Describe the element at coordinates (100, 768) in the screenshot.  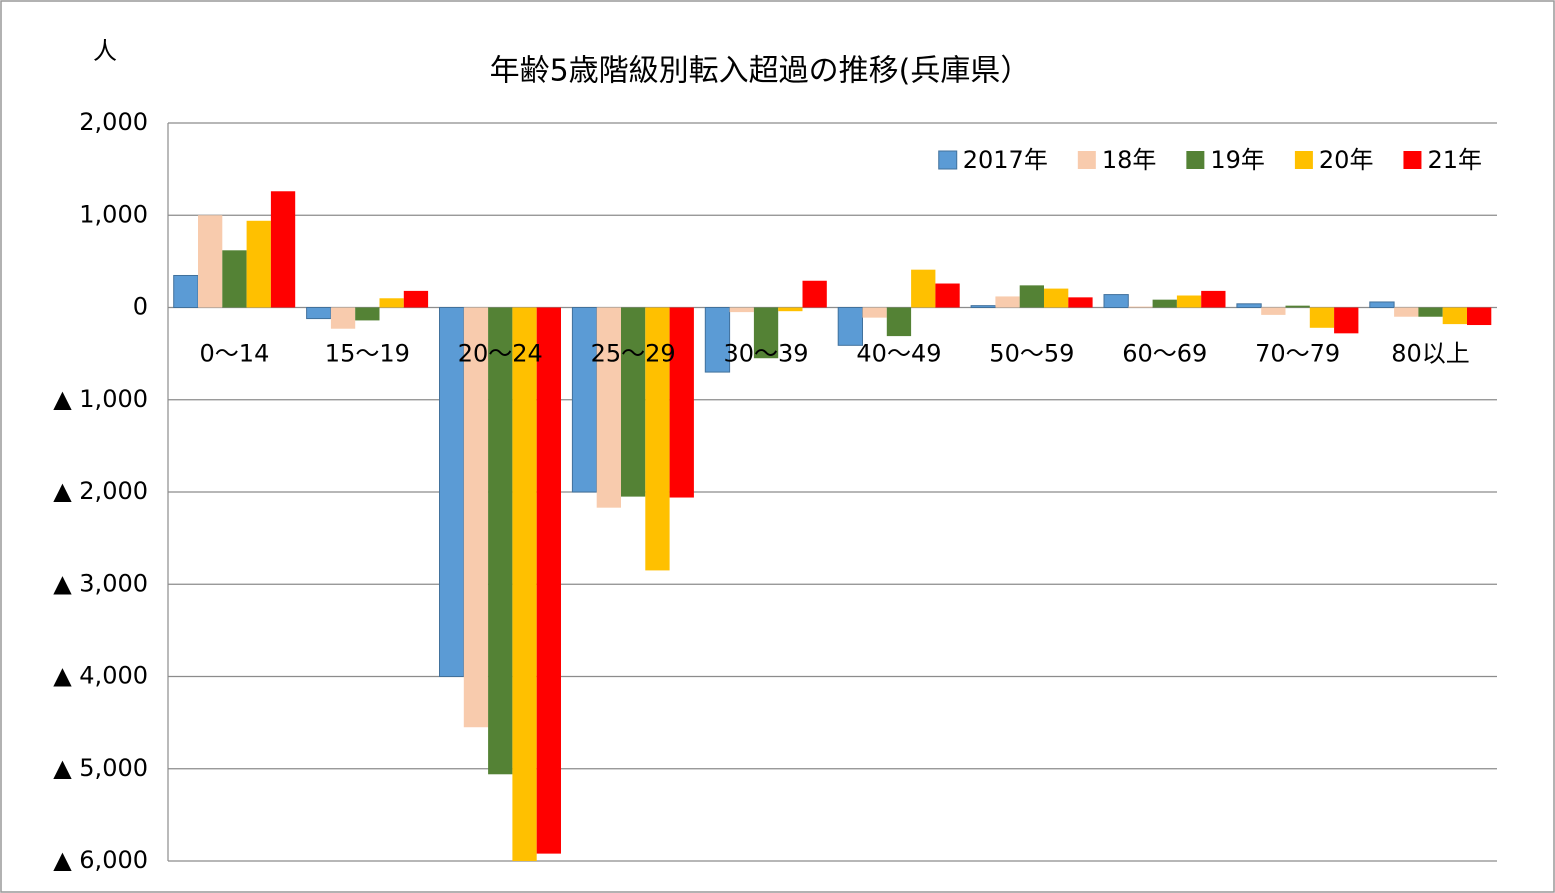
I see `y-tick-label: ▲ 5,000` at that location.